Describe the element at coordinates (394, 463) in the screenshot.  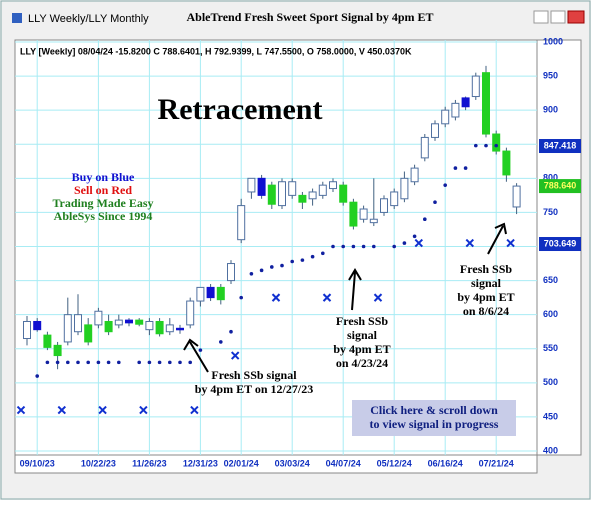
I see `x-tick-label: 05/12/24` at that location.